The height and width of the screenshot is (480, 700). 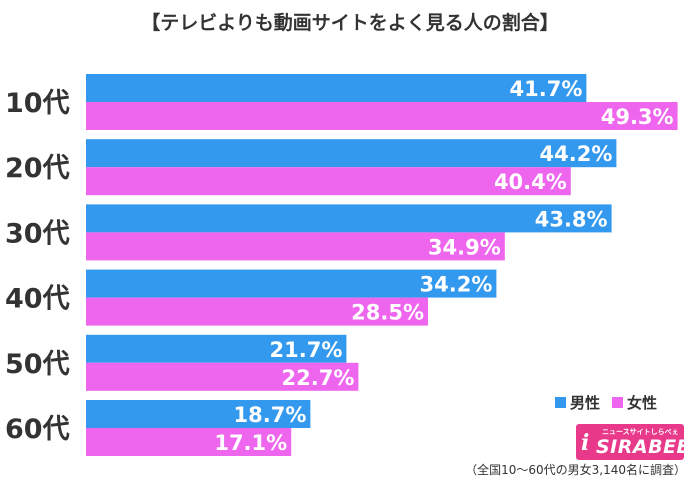 What do you see at coordinates (37, 168) in the screenshot?
I see `category-label: 20代` at bounding box center [37, 168].